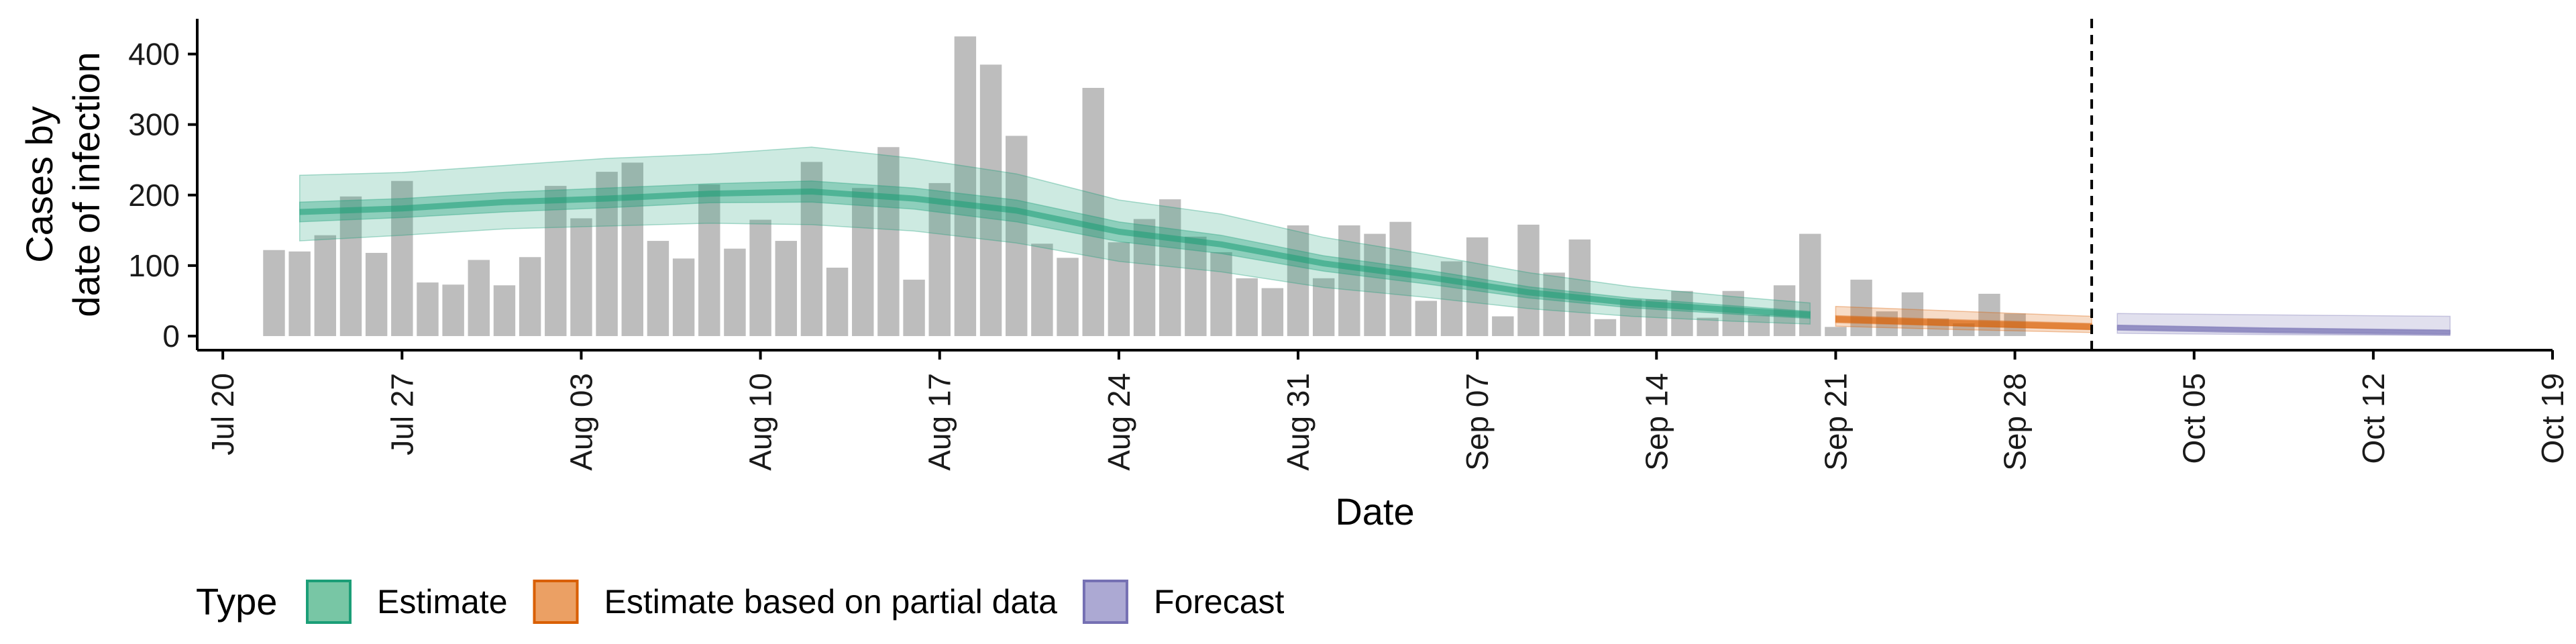  I want to click on y-tick-label: 400, so click(154, 54).